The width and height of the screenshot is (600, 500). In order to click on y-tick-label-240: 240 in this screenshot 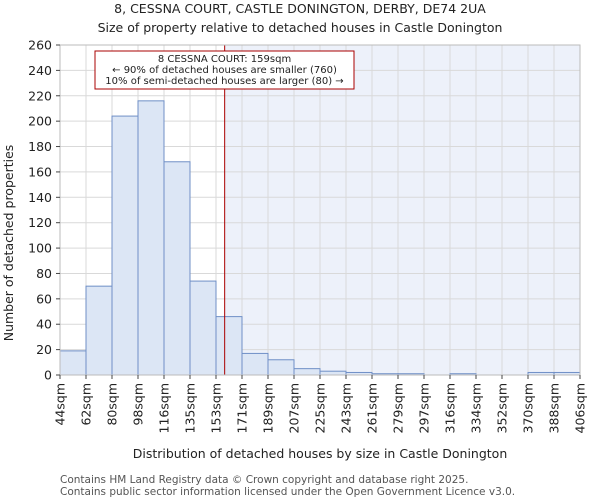, I will do `click(40, 70)`.